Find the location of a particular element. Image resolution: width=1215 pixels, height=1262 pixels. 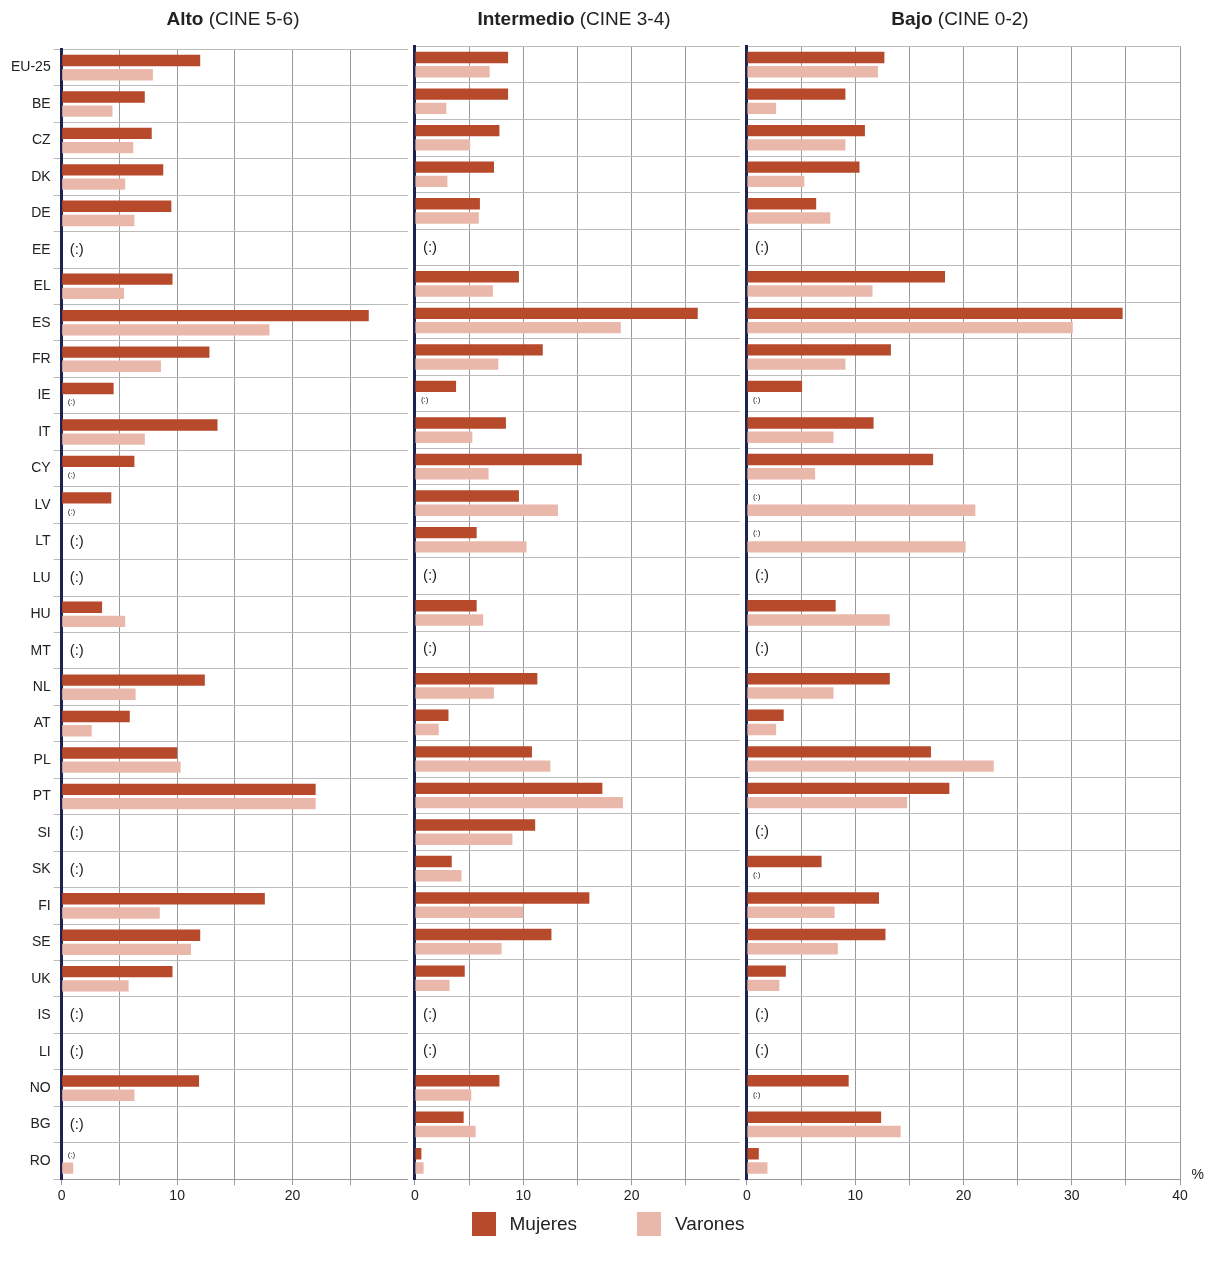

y-tick-label: LV is located at coordinates (43, 503).